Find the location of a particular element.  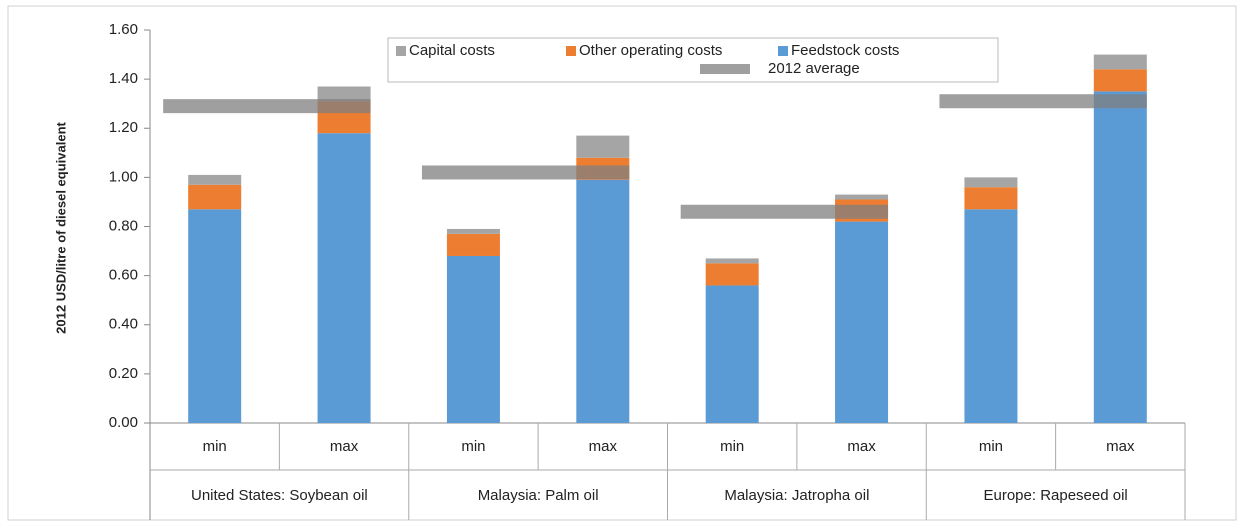

y-tick-label: 0.80 is located at coordinates (123, 225).